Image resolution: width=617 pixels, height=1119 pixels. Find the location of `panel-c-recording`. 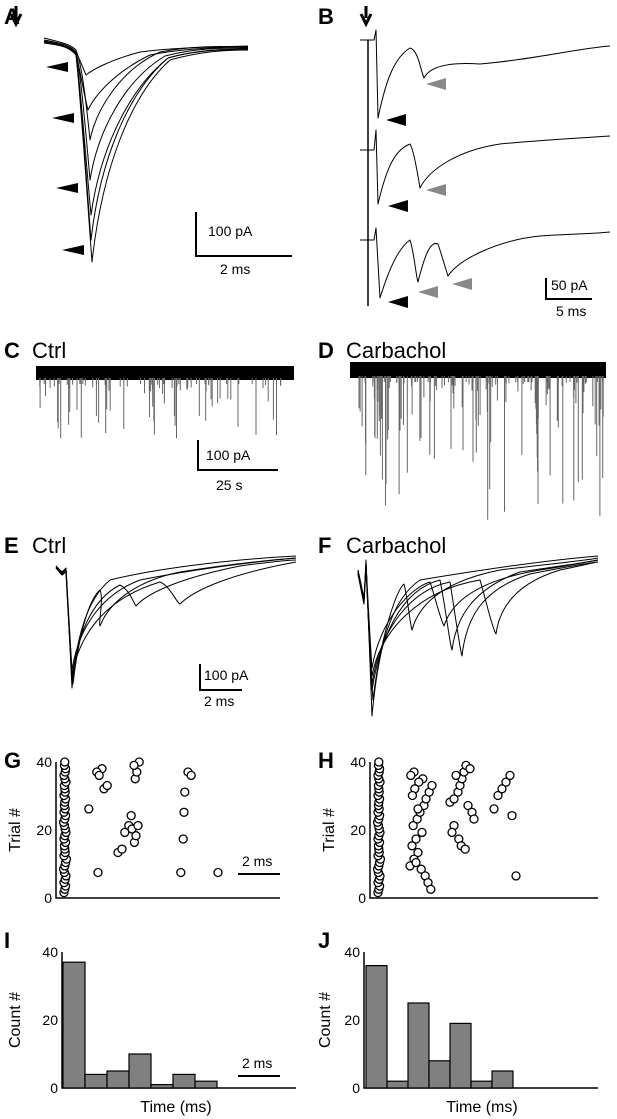

panel-c-recording is located at coordinates (165, 402).